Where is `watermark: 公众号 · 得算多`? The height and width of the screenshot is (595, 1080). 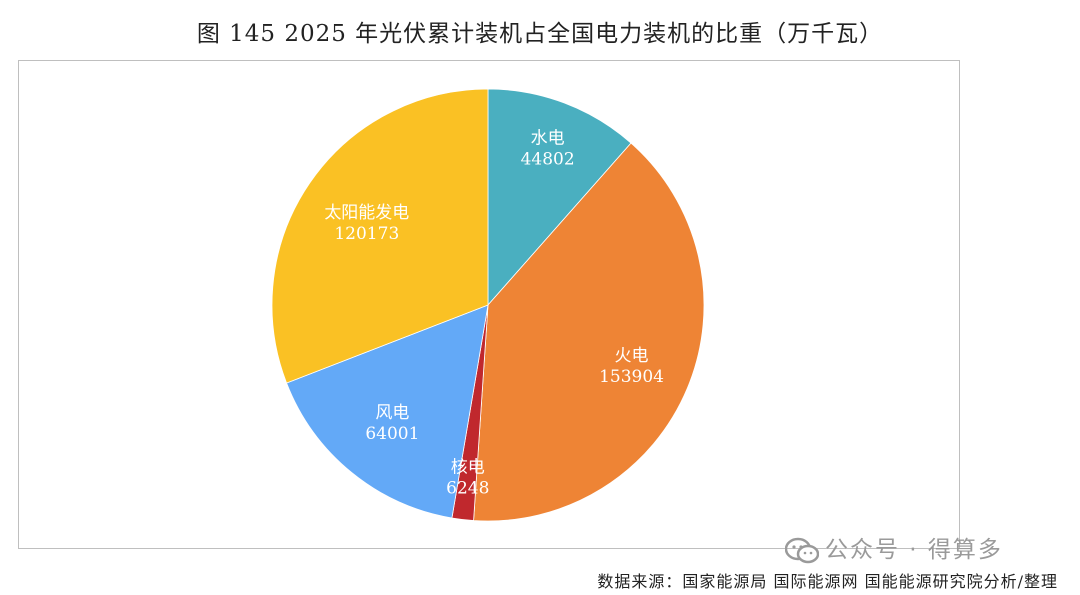
watermark: 公众号 · 得算多 is located at coordinates (894, 547).